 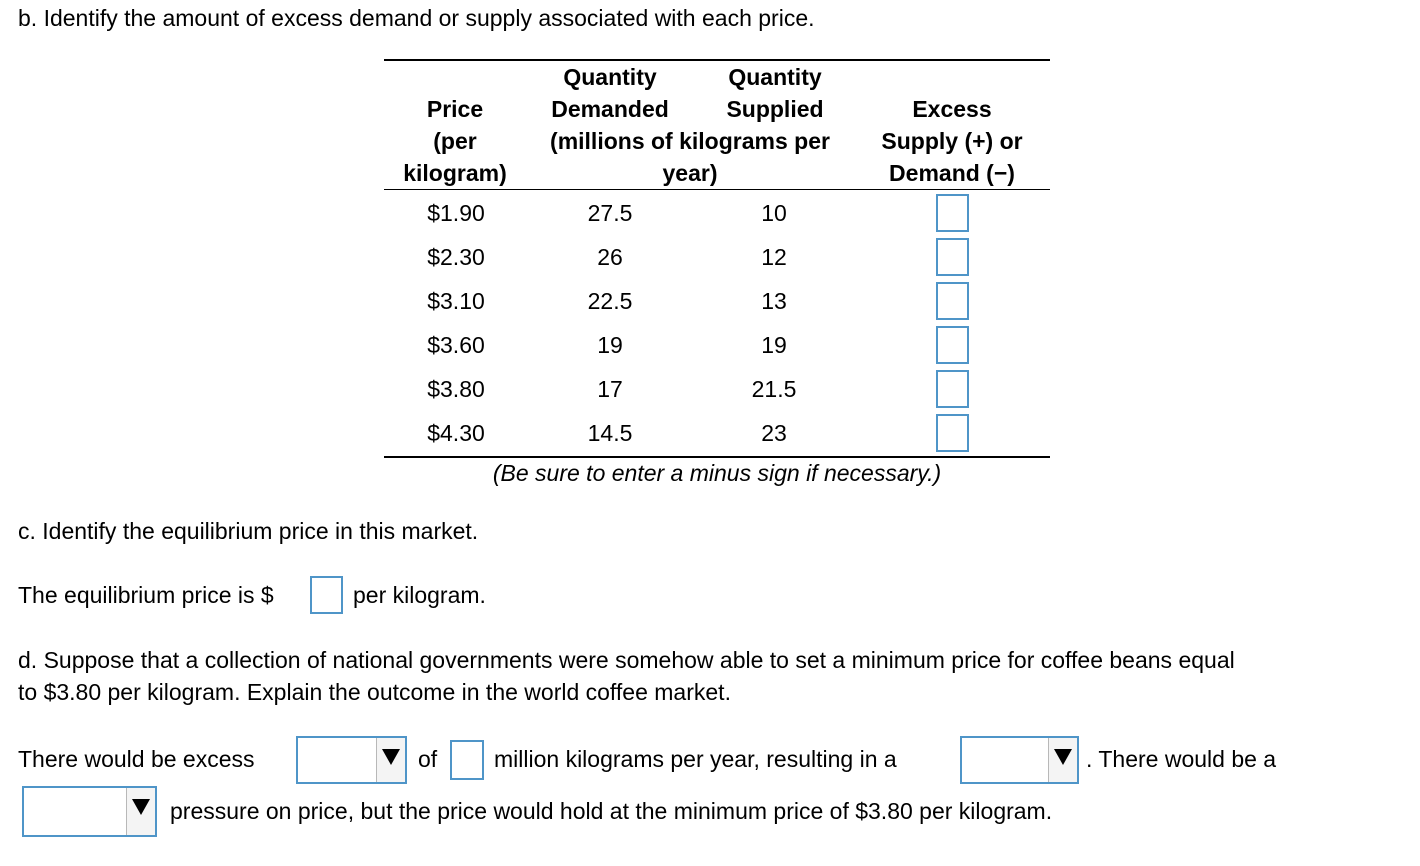 I want to click on equilibrium-price-input, so click(x=326, y=595).